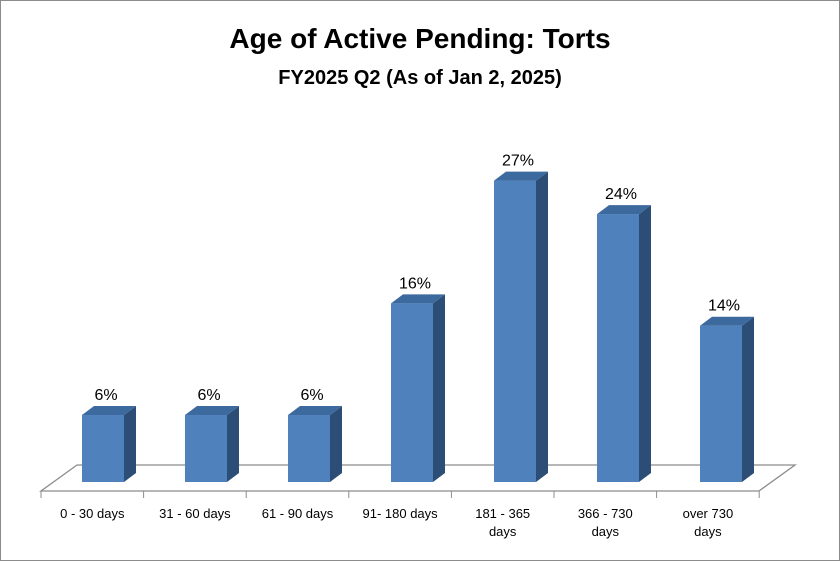 Image resolution: width=840 pixels, height=561 pixels. Describe the element at coordinates (401, 513) in the screenshot. I see `x-tick-label: 91- 180 days` at that location.